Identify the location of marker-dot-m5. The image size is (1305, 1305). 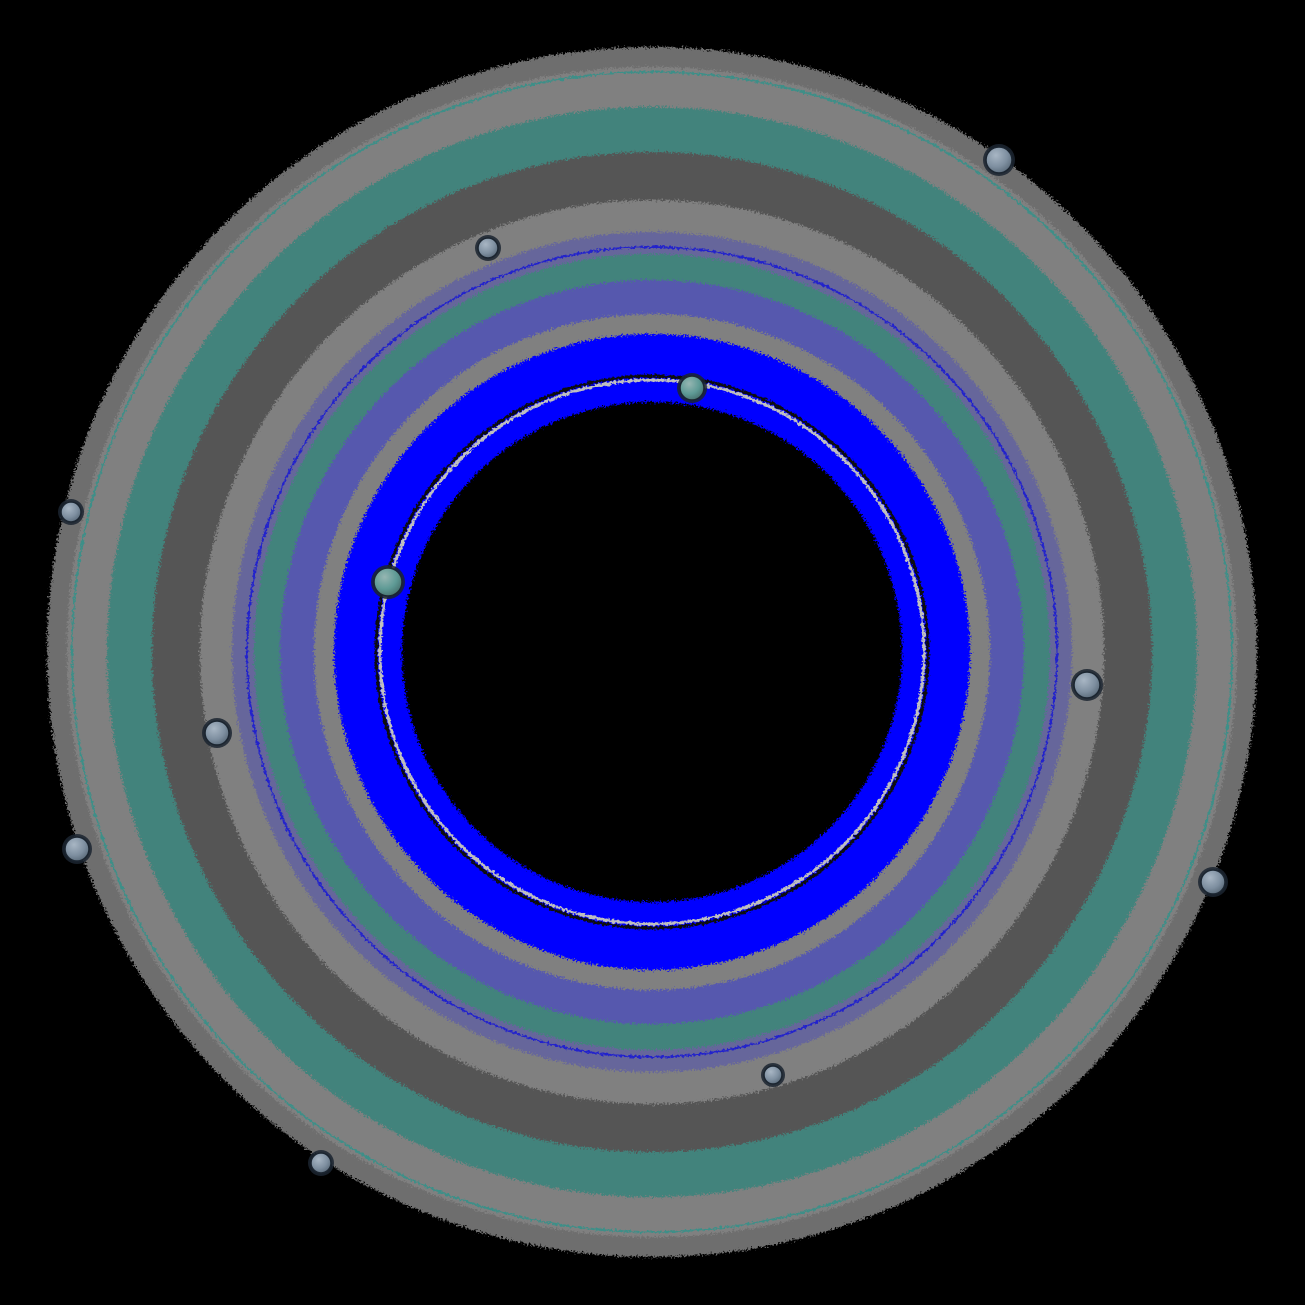
(388, 582).